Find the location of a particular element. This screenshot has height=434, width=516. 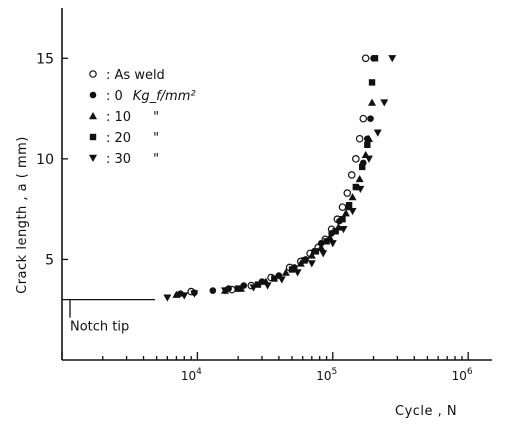

legend: : As weld : 0 Kg_f/mm² : 10 " : 20 " : 30 " is located at coordinates (142, 117).